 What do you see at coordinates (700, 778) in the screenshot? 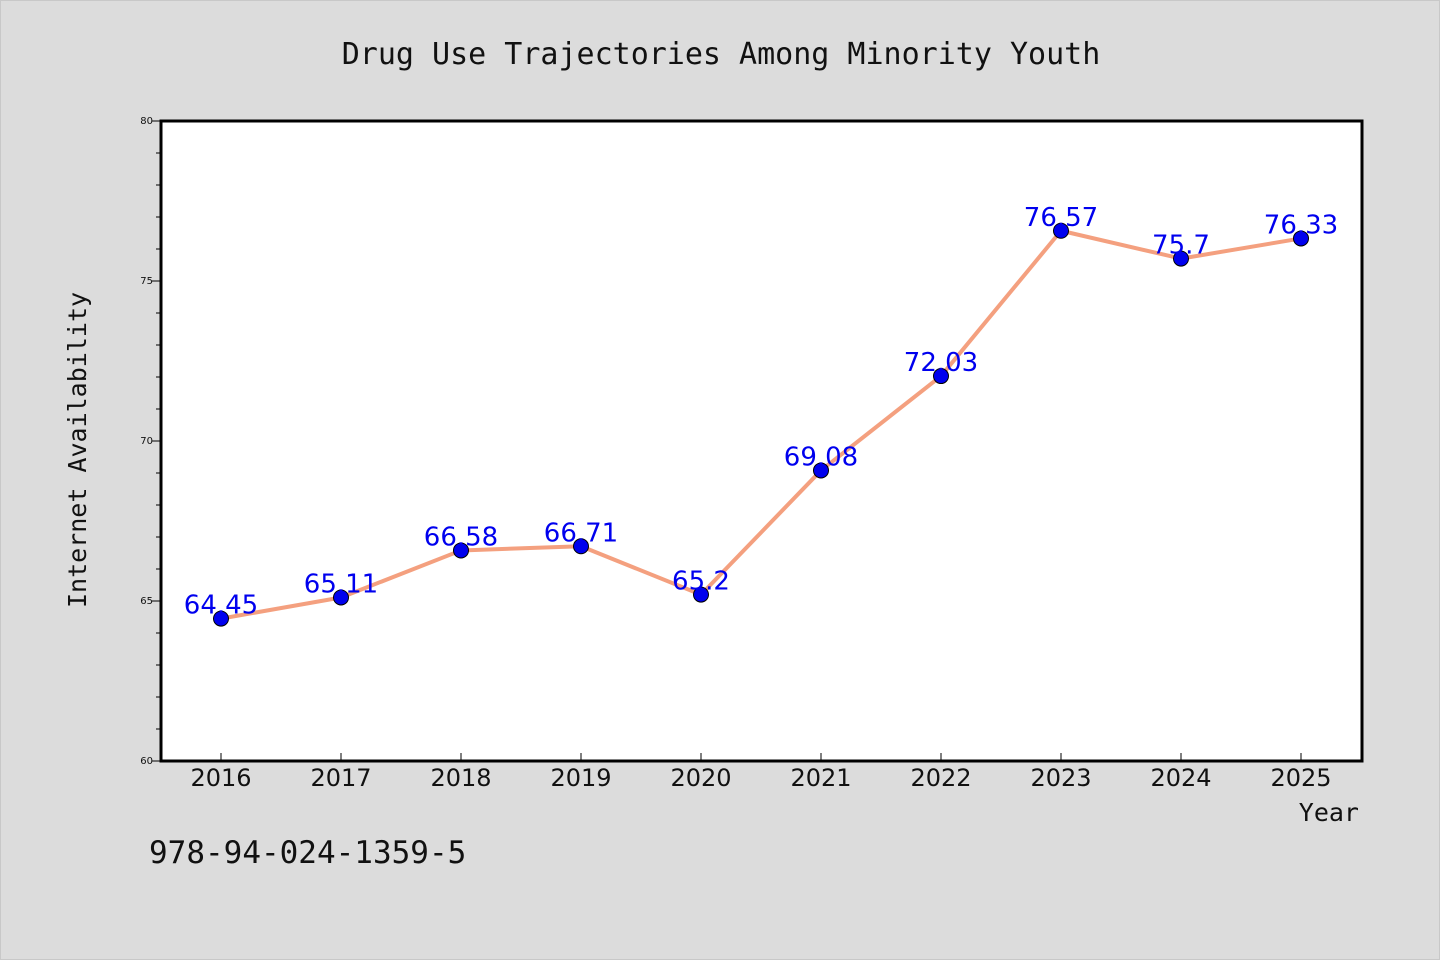
I see `x-tick-label: 2020` at bounding box center [700, 778].